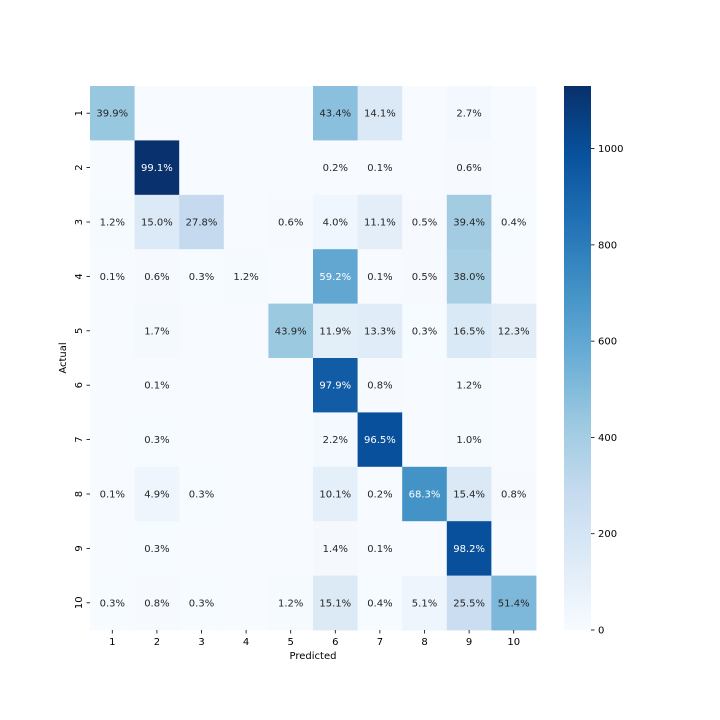 This screenshot has width=720, height=720. Describe the element at coordinates (79, 113) in the screenshot. I see `y-tick-label: 1` at that location.